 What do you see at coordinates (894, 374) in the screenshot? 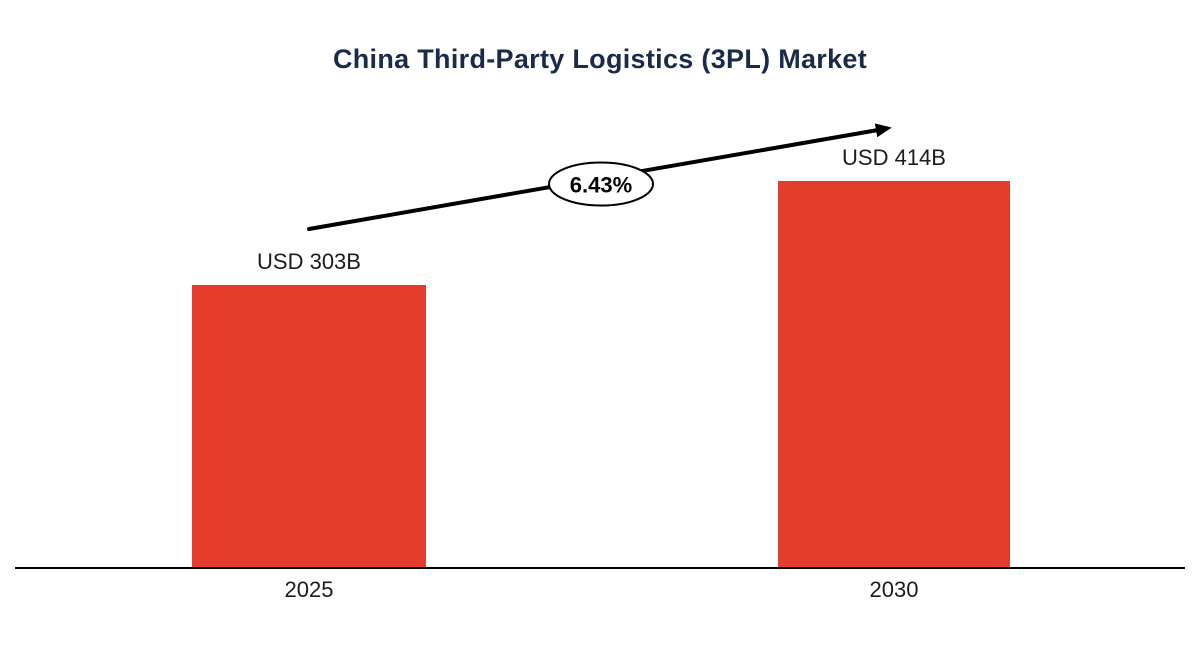
I see `bar-2030` at bounding box center [894, 374].